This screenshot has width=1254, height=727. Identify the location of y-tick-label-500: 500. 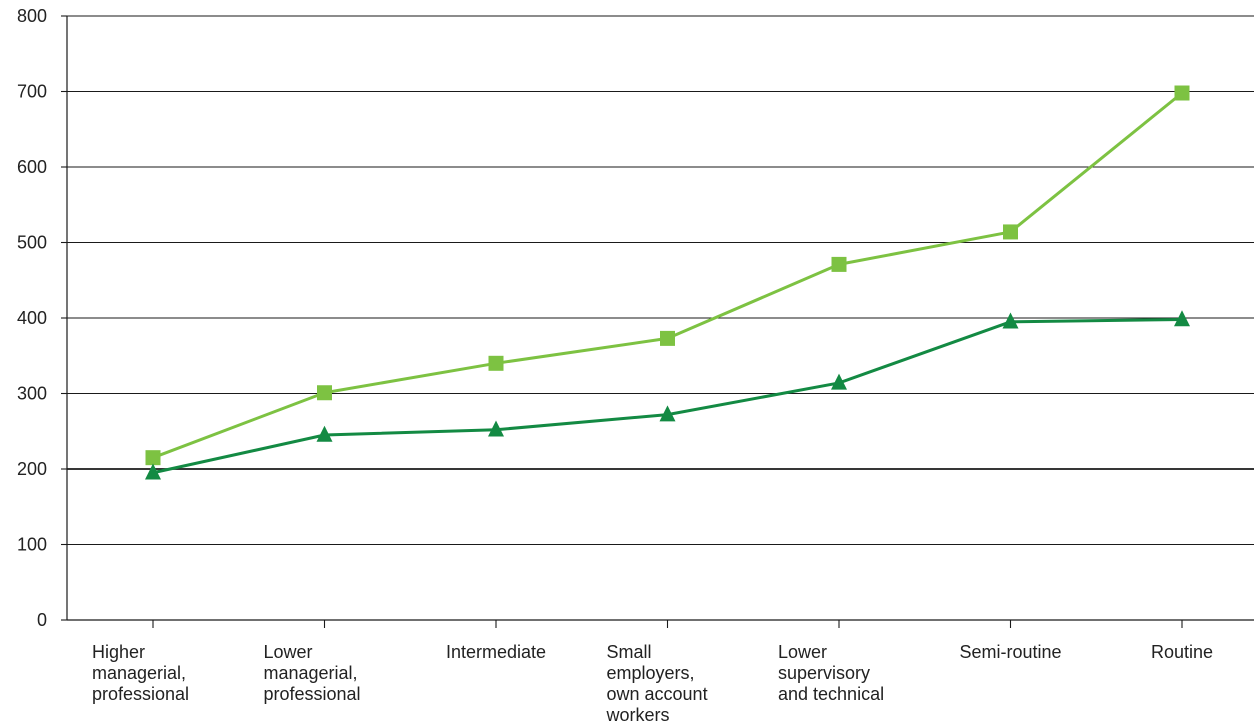
(32, 243).